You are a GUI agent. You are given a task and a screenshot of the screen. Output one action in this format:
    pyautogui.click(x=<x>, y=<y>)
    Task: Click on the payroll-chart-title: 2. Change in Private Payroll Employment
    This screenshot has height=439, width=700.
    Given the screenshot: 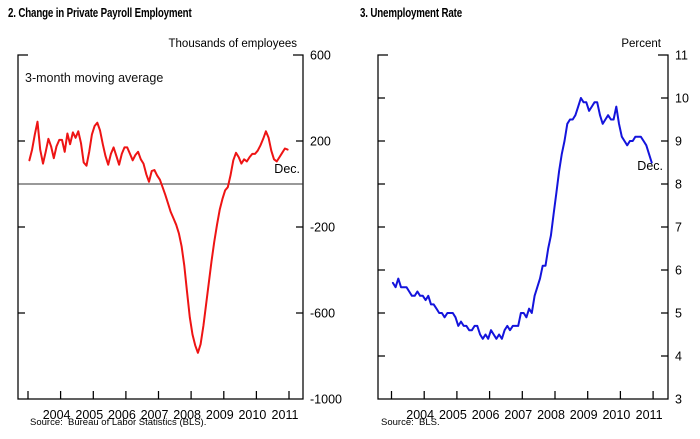 What is the action you would take?
    pyautogui.click(x=100, y=13)
    